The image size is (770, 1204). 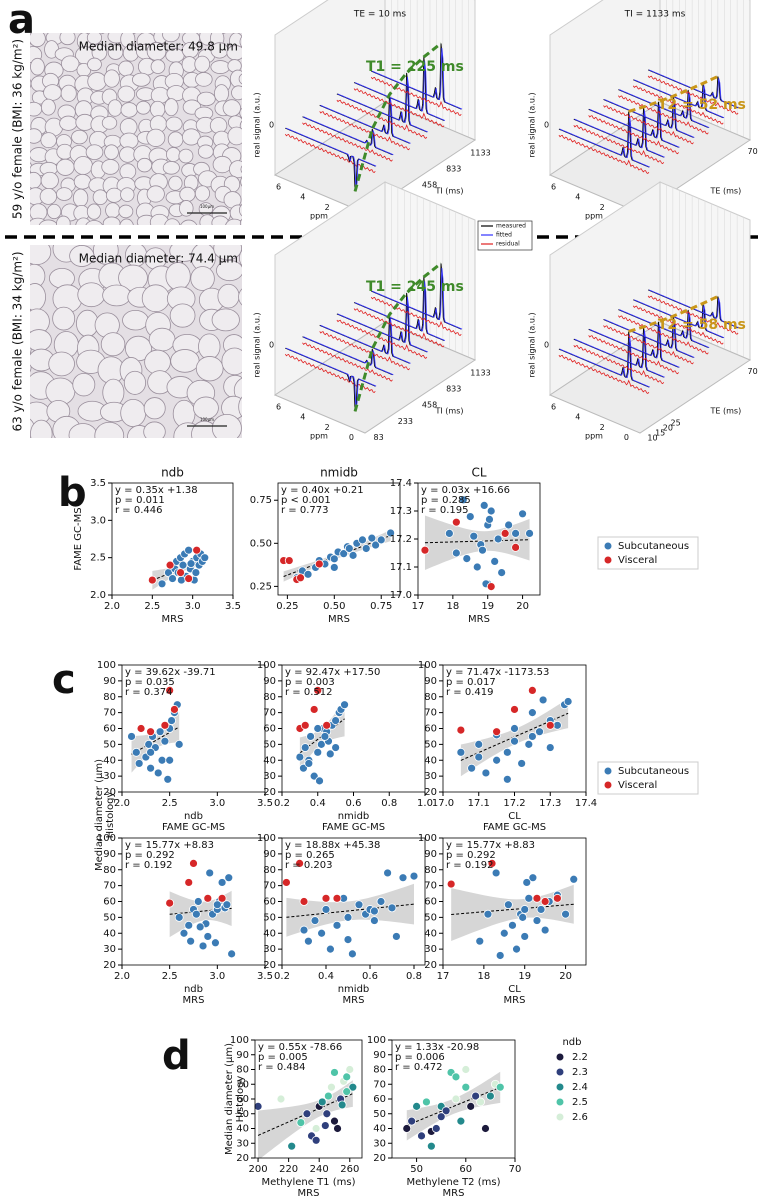 What do you see at coordinates (487, 606) in the screenshot?
I see `x-tick-label: 19` at bounding box center [487, 606].